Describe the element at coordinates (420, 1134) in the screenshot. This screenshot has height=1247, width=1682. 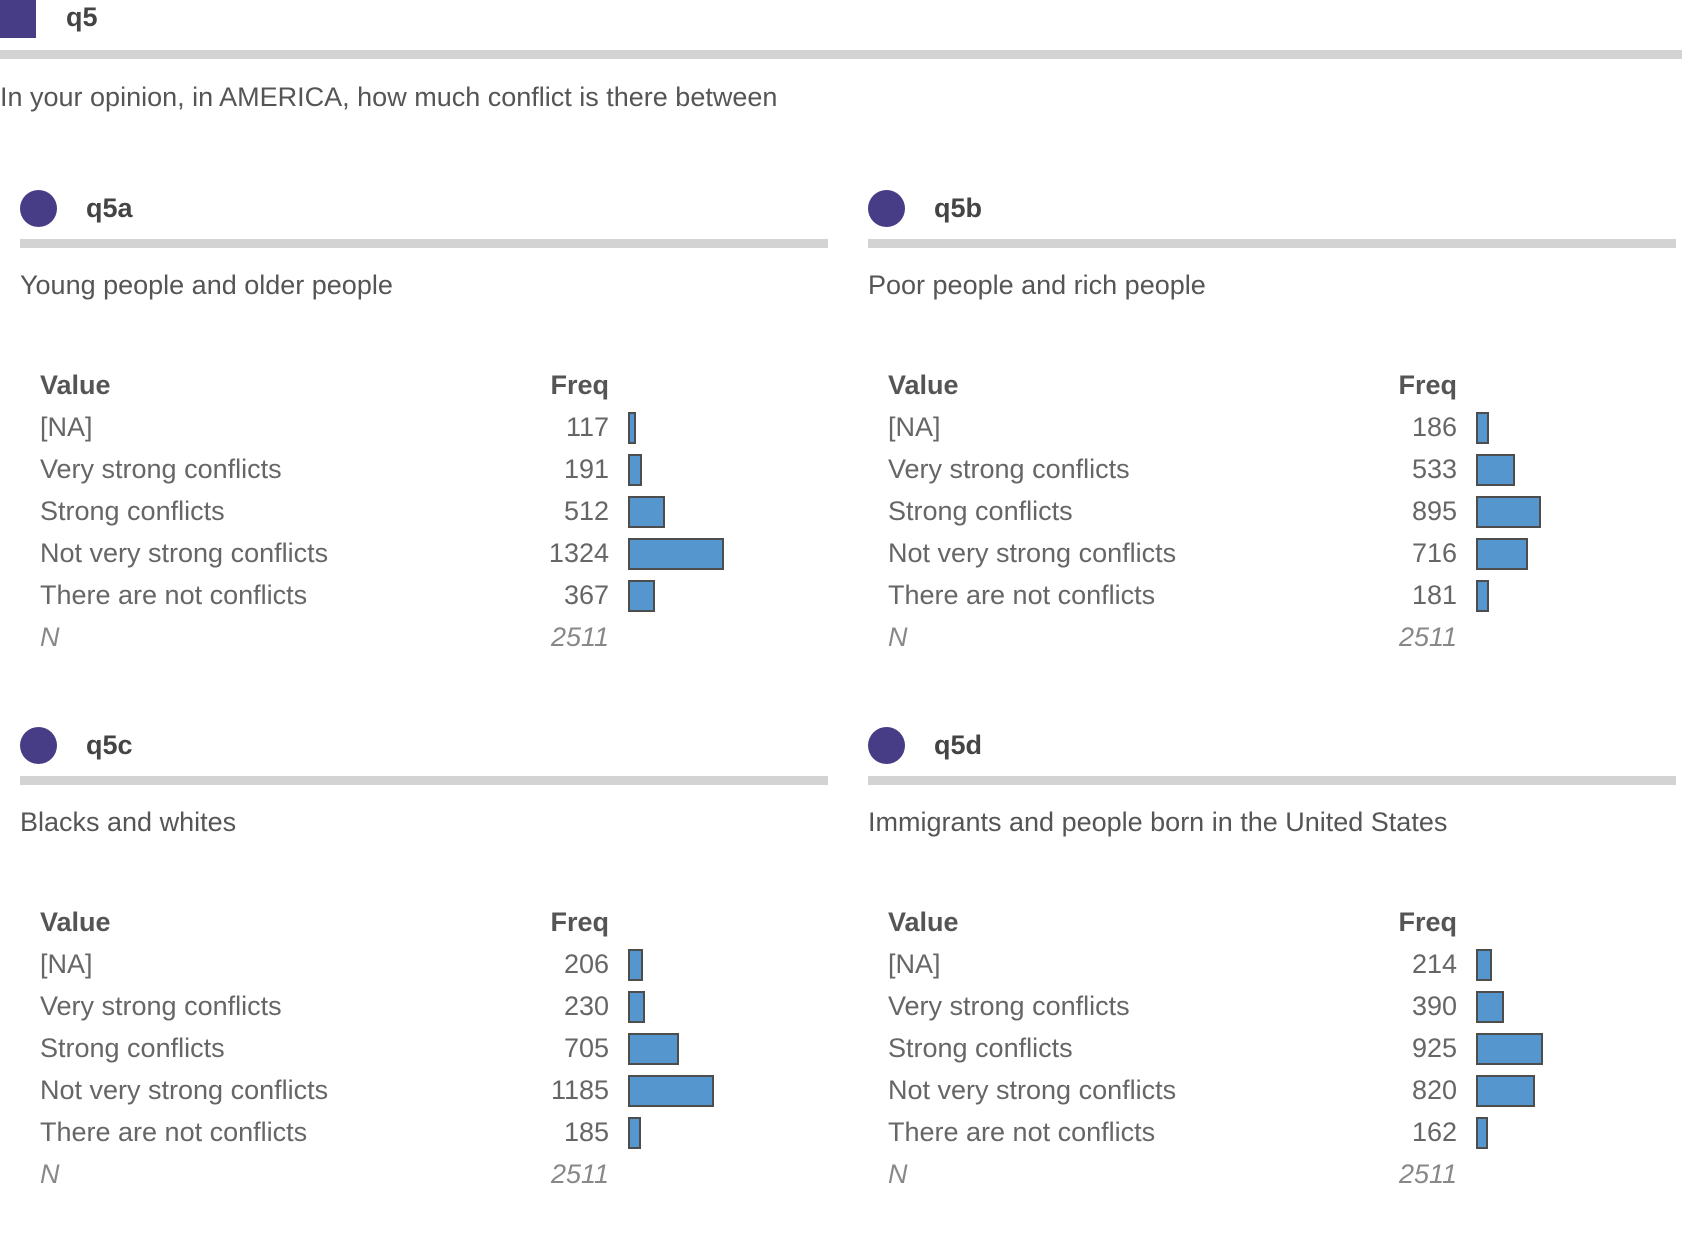
I see `table-row: There are not conflicts 185` at that location.